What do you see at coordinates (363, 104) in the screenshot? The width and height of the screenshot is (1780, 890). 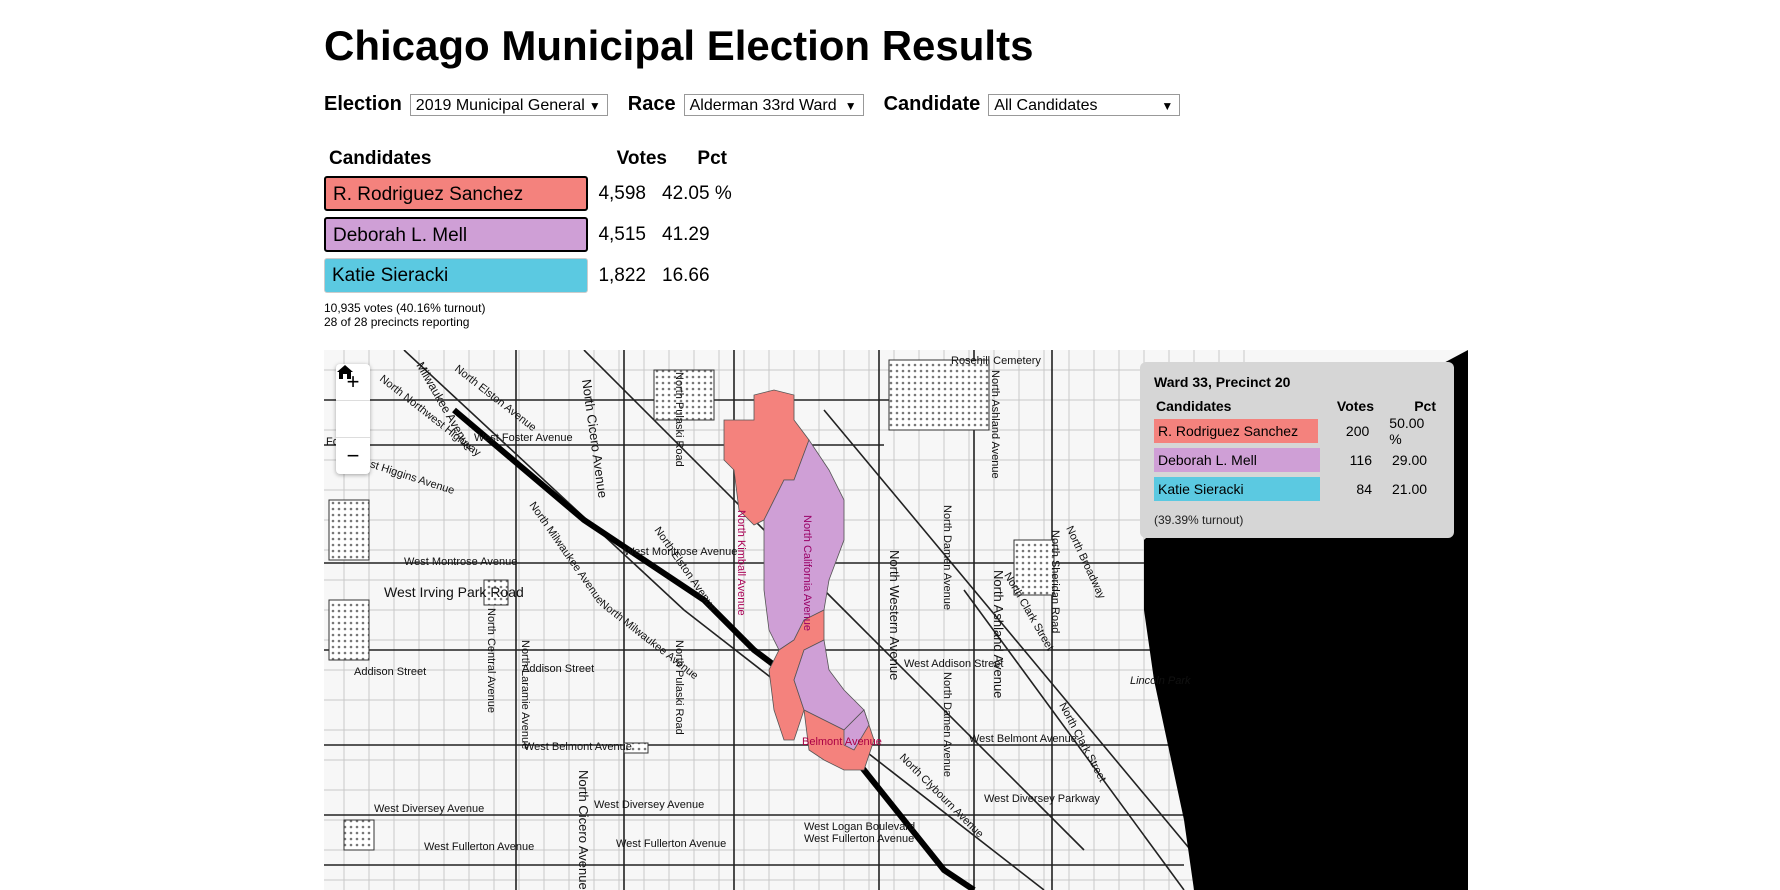 I see `election-label: Election` at bounding box center [363, 104].